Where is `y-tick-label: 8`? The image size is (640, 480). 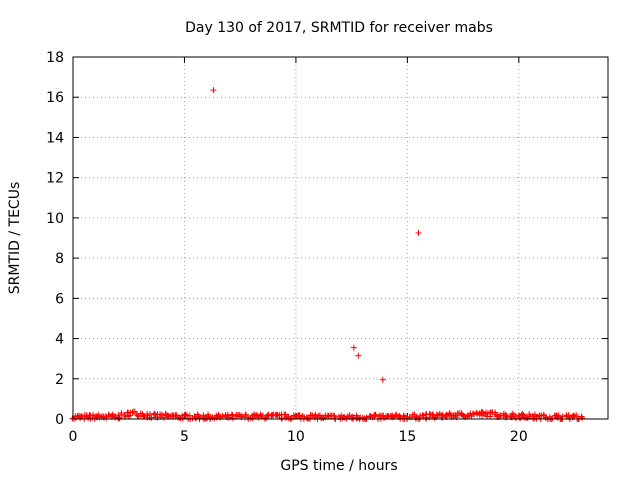 y-tick-label: 8 is located at coordinates (59, 259).